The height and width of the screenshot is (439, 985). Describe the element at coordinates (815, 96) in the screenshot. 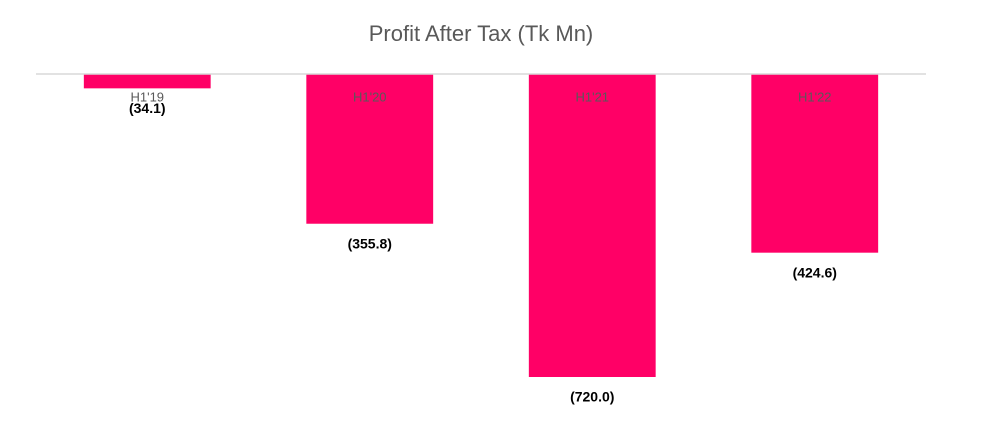

I see `x-tick-label: H1'22` at that location.